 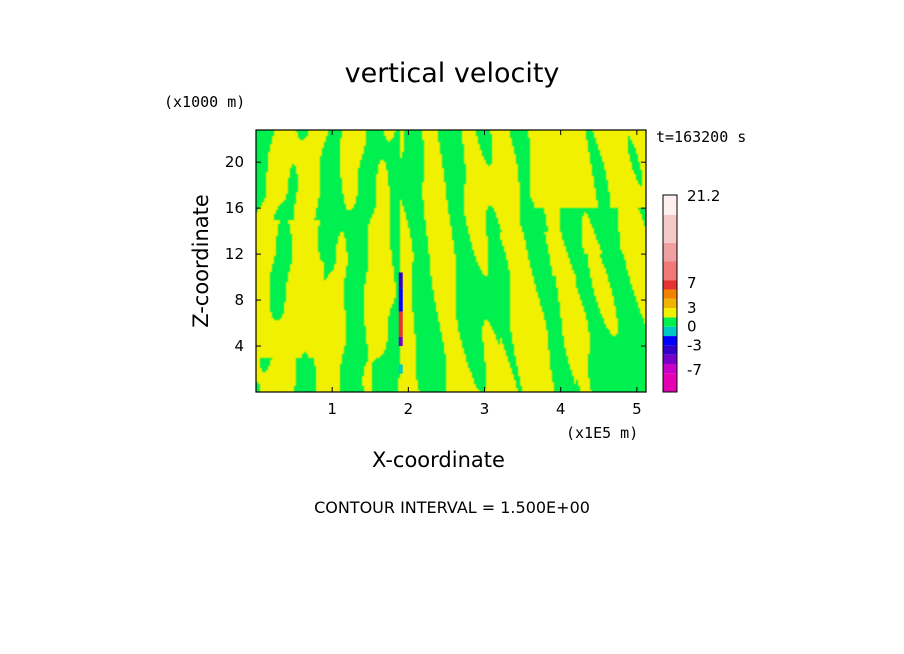 I want to click on colorbar-label: 7, so click(x=692, y=283).